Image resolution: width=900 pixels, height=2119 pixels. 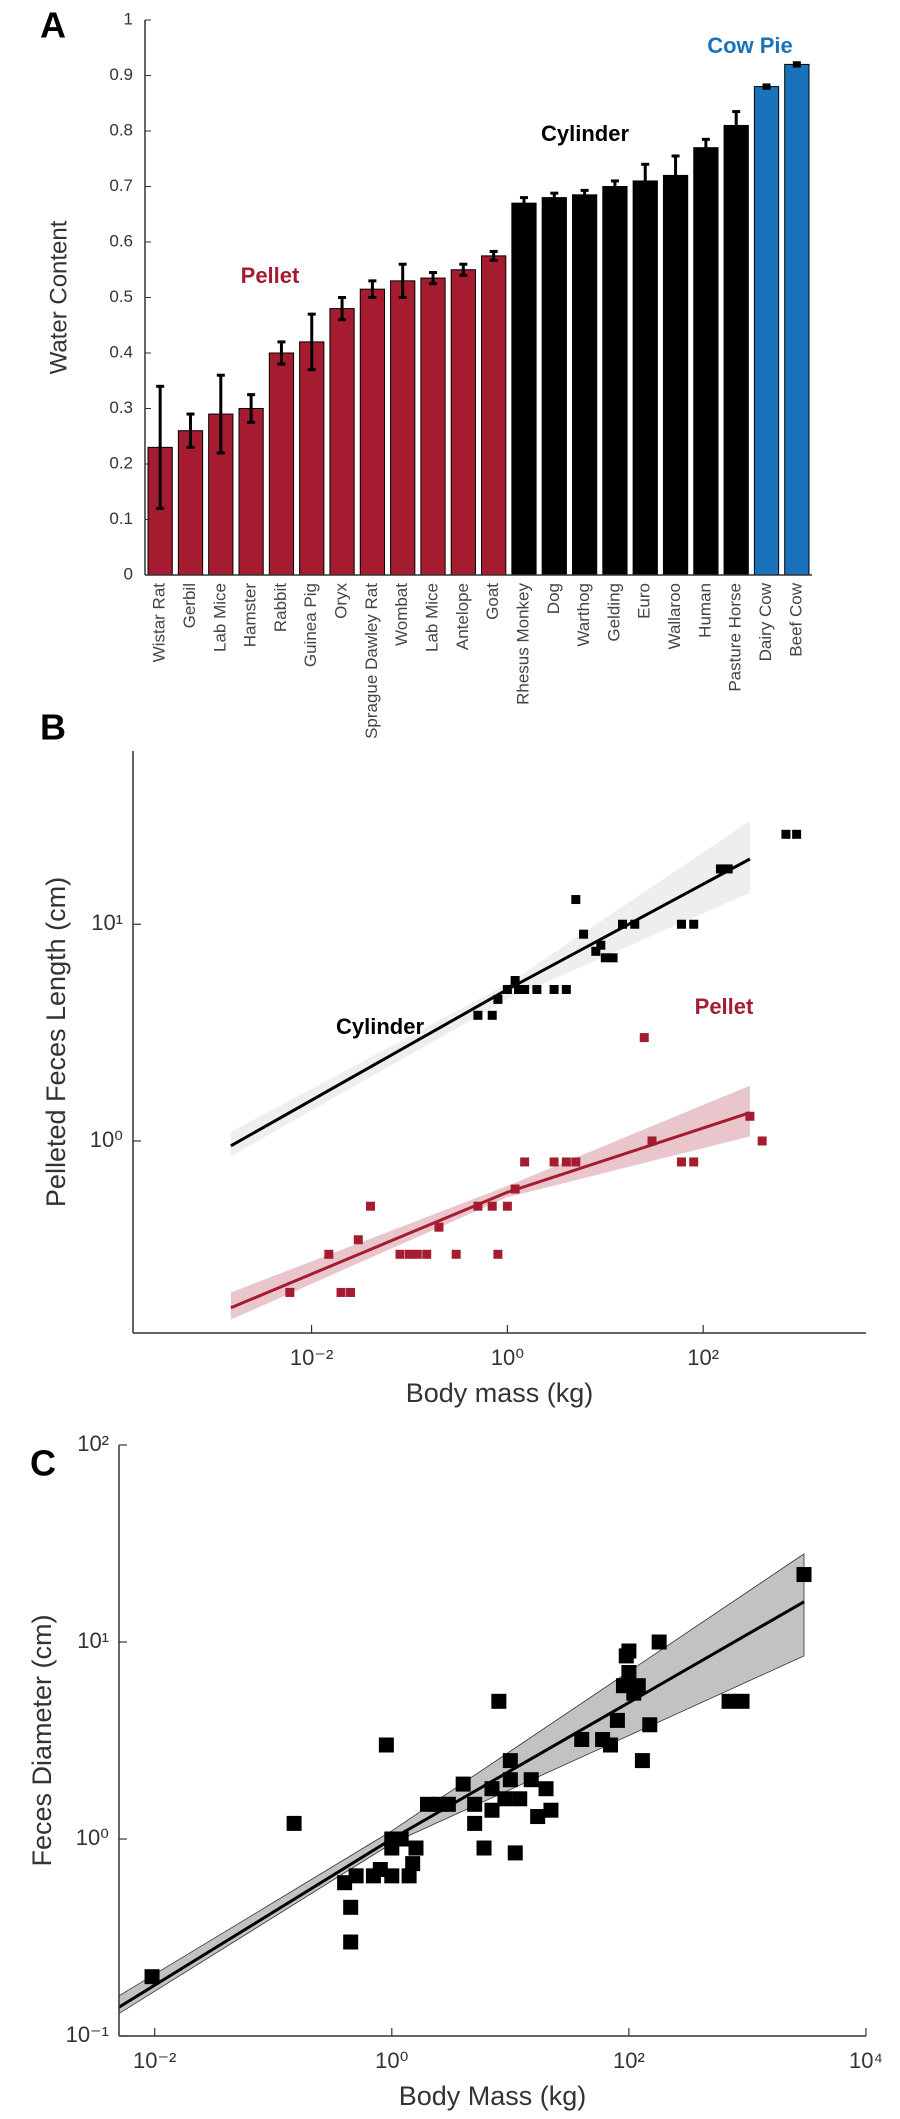 I want to click on x-tick-label: Goat, so click(x=492, y=601).